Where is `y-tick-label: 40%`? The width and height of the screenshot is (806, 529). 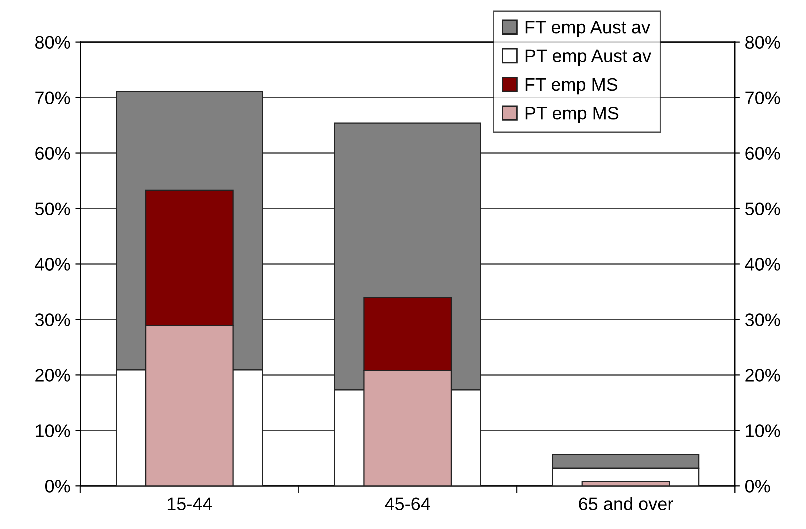
y-tick-label: 40% is located at coordinates (52, 264).